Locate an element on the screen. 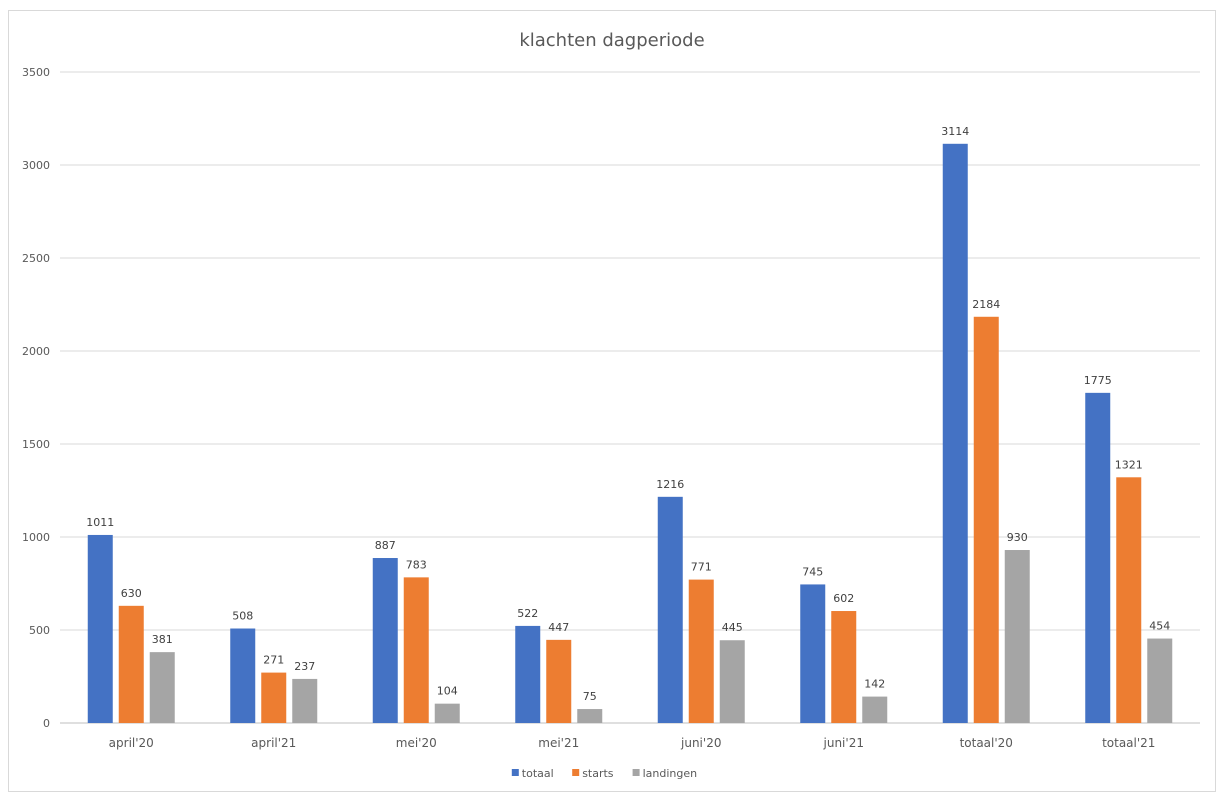 This screenshot has width=1218, height=794. legend-label-totaal: totaal is located at coordinates (538, 773).